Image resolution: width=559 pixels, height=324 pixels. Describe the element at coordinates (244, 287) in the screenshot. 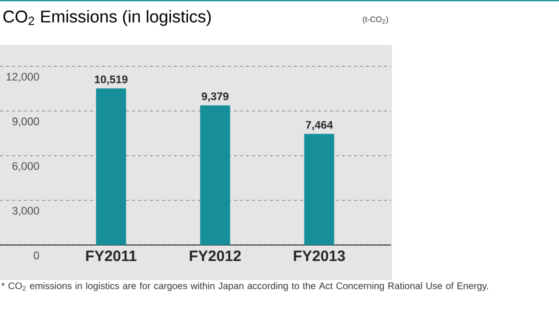

I see `text: * CO$_{2}$ emissions in logistics are for cargoes within Japan according to the Act Concerning Rational Use of Energy.` at that location.